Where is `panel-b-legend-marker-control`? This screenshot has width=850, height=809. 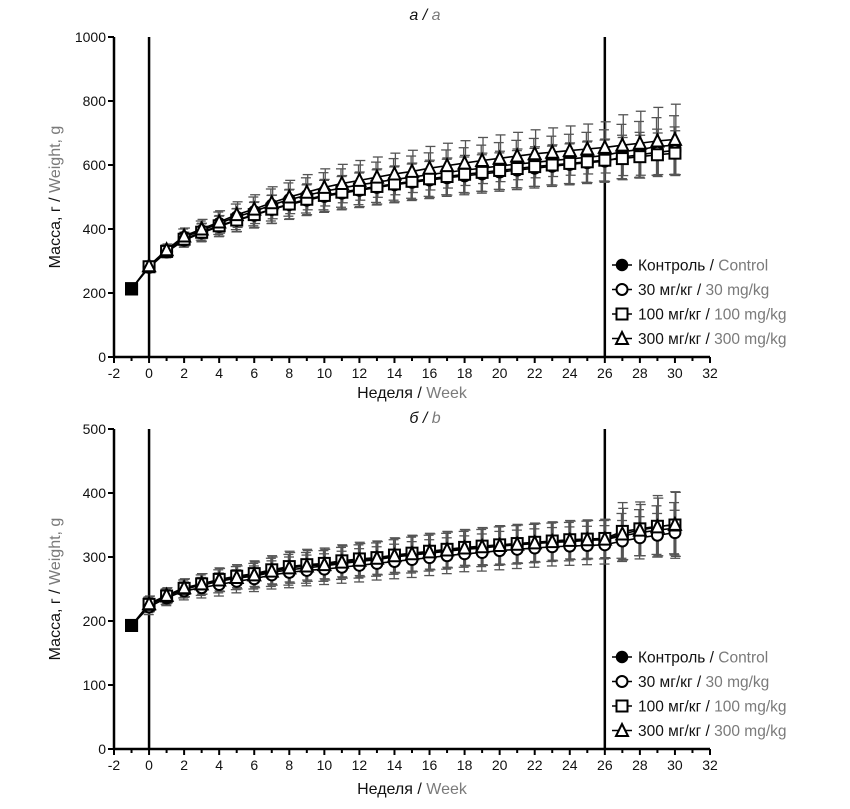 panel-b-legend-marker-control is located at coordinates (622, 657).